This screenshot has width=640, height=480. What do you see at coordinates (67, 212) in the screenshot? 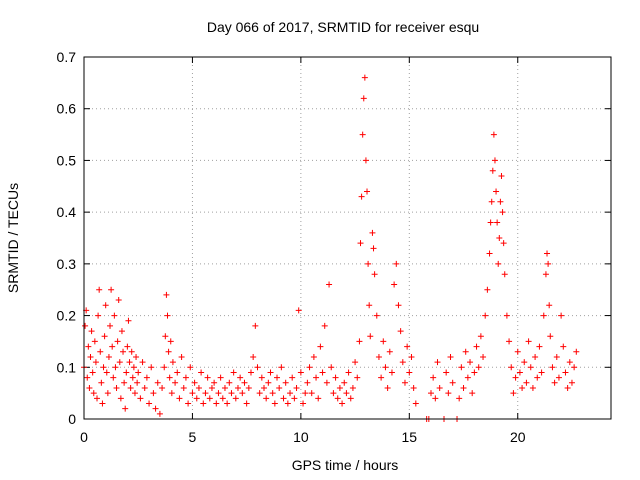
I see `y-tick-label: 0.4` at bounding box center [67, 212].